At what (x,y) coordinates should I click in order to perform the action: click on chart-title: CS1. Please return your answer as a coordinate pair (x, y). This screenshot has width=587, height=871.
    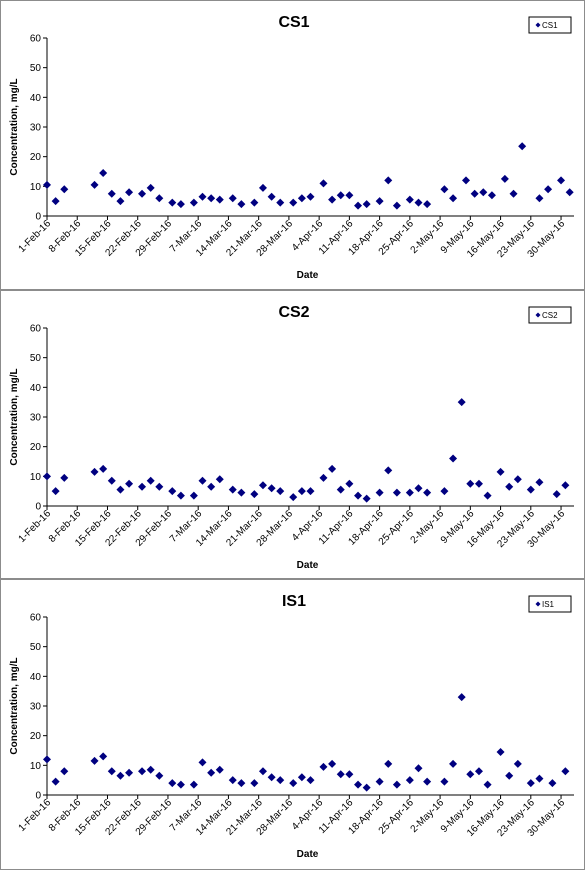
    Looking at the image, I should click on (293, 22).